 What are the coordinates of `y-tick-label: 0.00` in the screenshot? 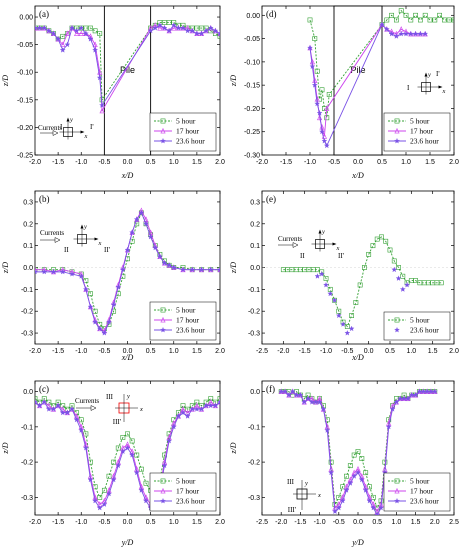 It's located at (26, 18).